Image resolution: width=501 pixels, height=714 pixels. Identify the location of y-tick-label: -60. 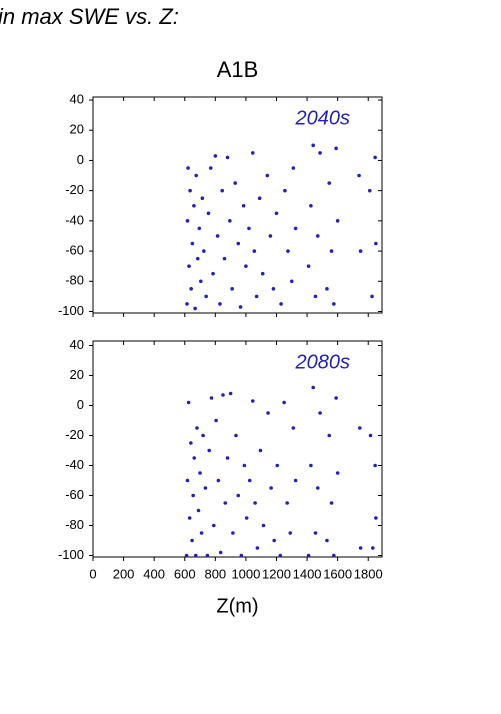
(74, 494).